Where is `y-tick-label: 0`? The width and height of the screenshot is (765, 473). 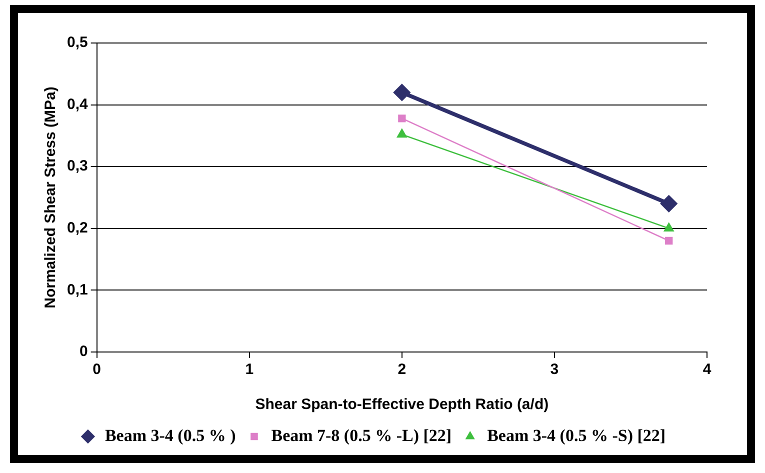
y-tick-label: 0 is located at coordinates (84, 351).